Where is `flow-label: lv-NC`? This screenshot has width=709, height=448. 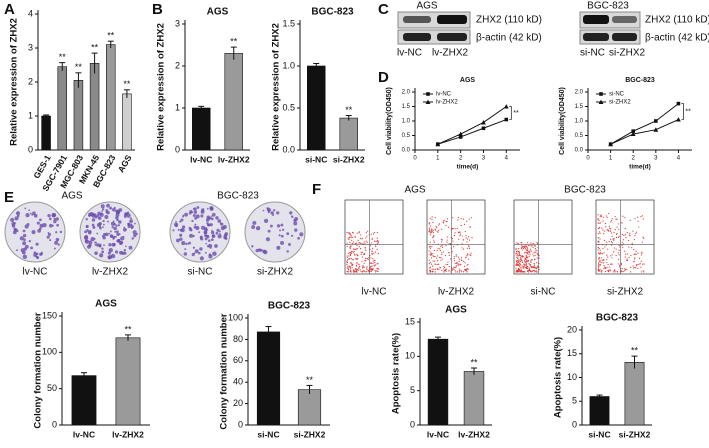
flow-label: lv-NC is located at coordinates (374, 292).